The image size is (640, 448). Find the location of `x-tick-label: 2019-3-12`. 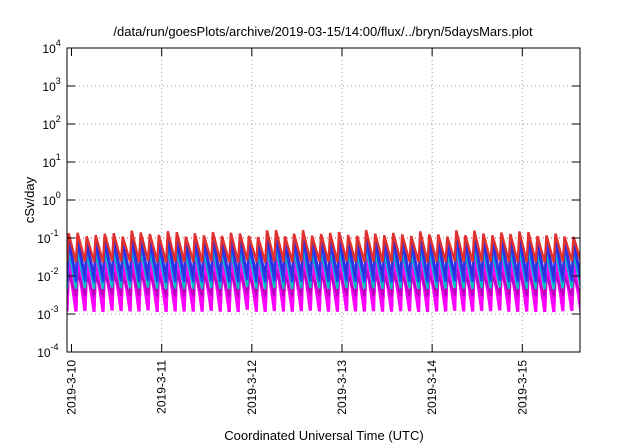

x-tick-label: 2019-3-12 is located at coordinates (252, 387).